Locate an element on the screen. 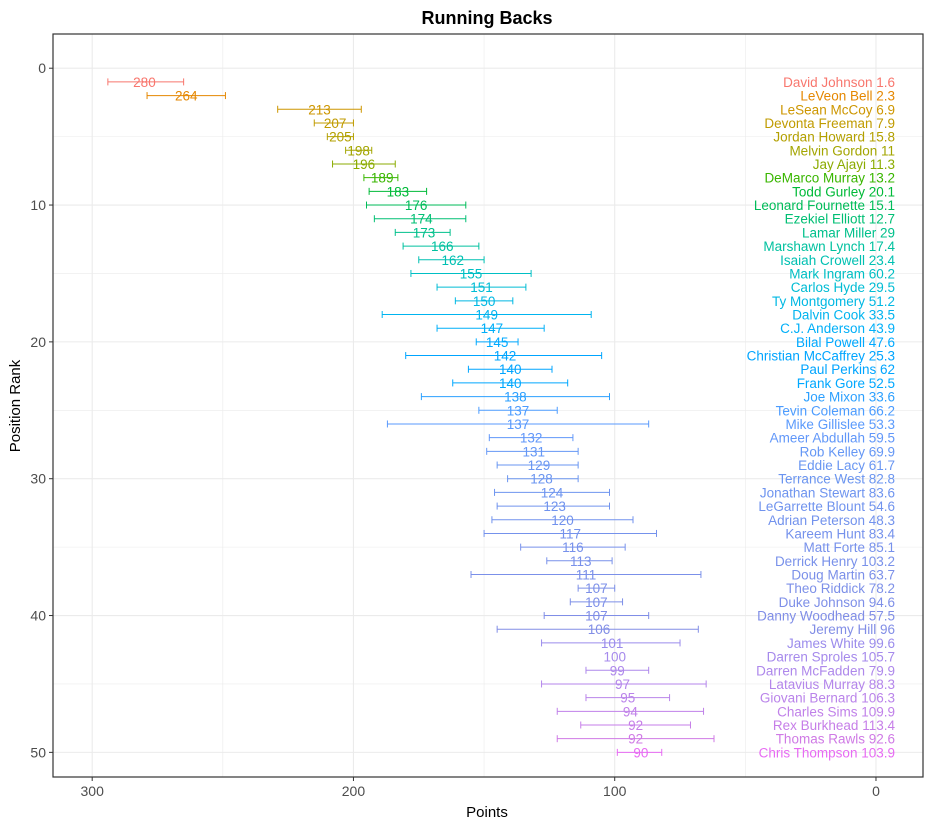 The height and width of the screenshot is (825, 930). player-label: Chris Thompson 103.9 is located at coordinates (827, 752).